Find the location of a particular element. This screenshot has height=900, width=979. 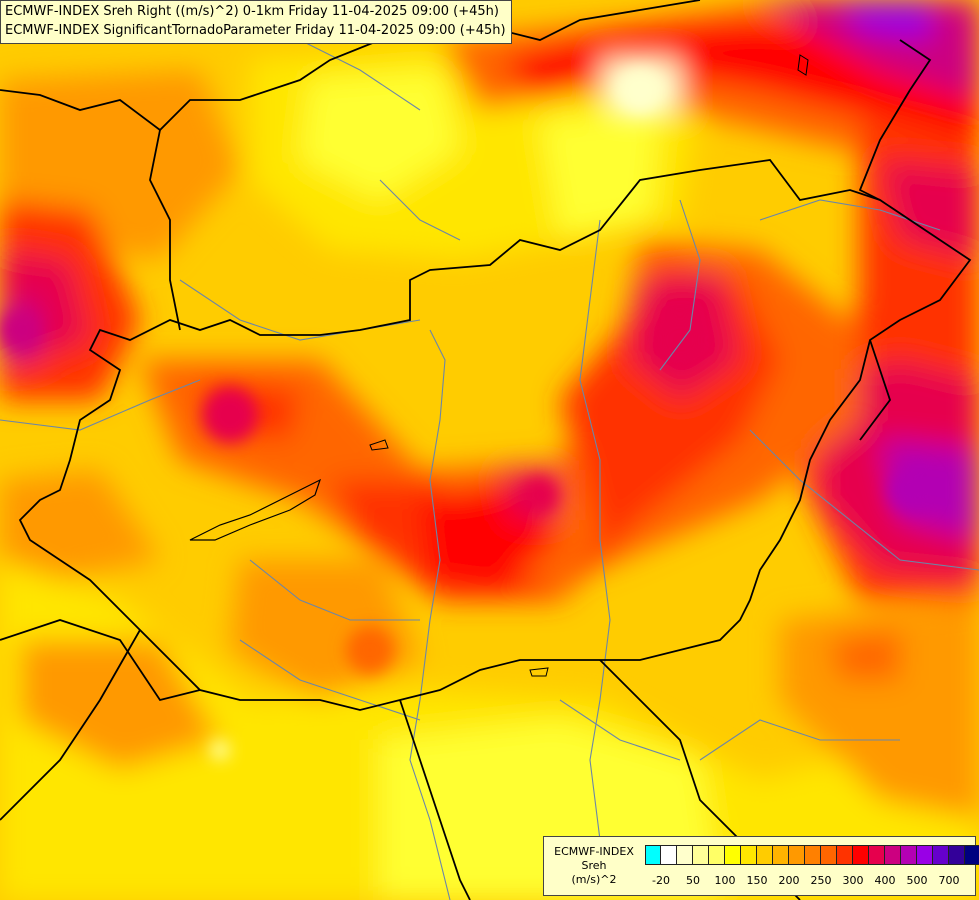

legend-tick-label: 200 is located at coordinates (789, 880).